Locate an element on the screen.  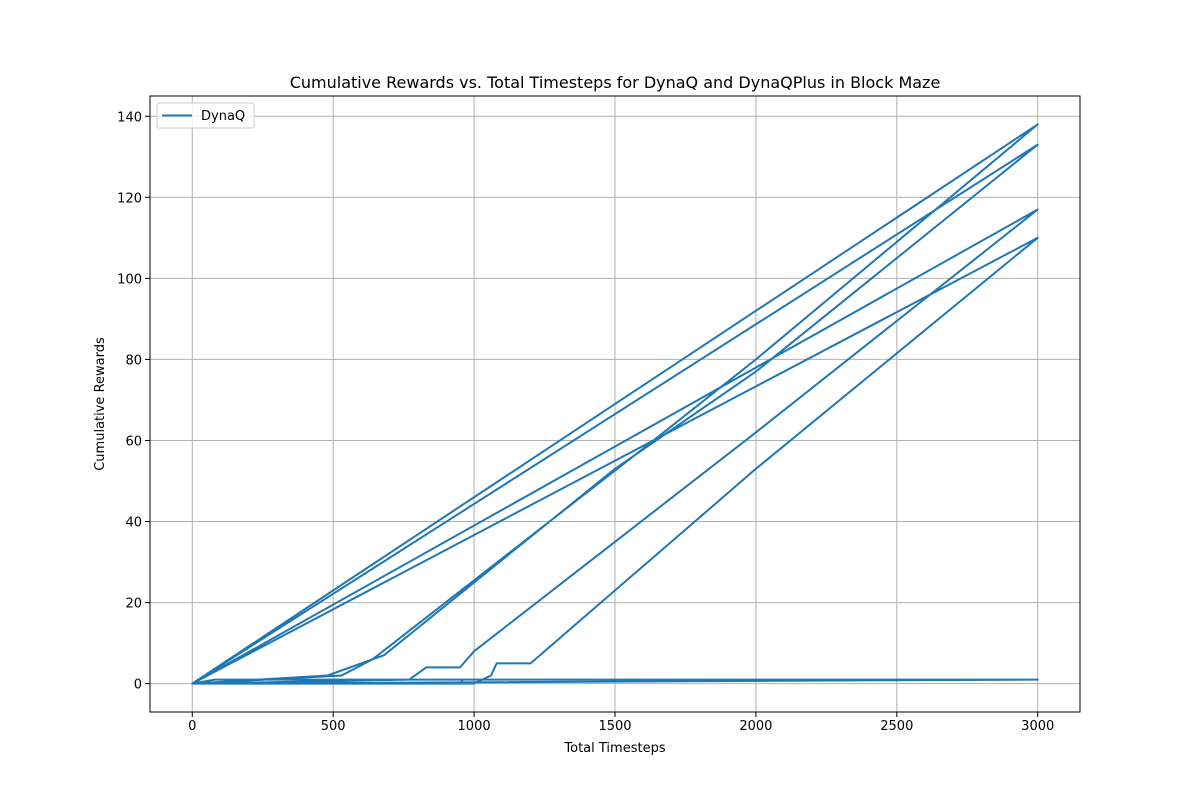
x-axis-label: Total Timesteps is located at coordinates (614, 748).